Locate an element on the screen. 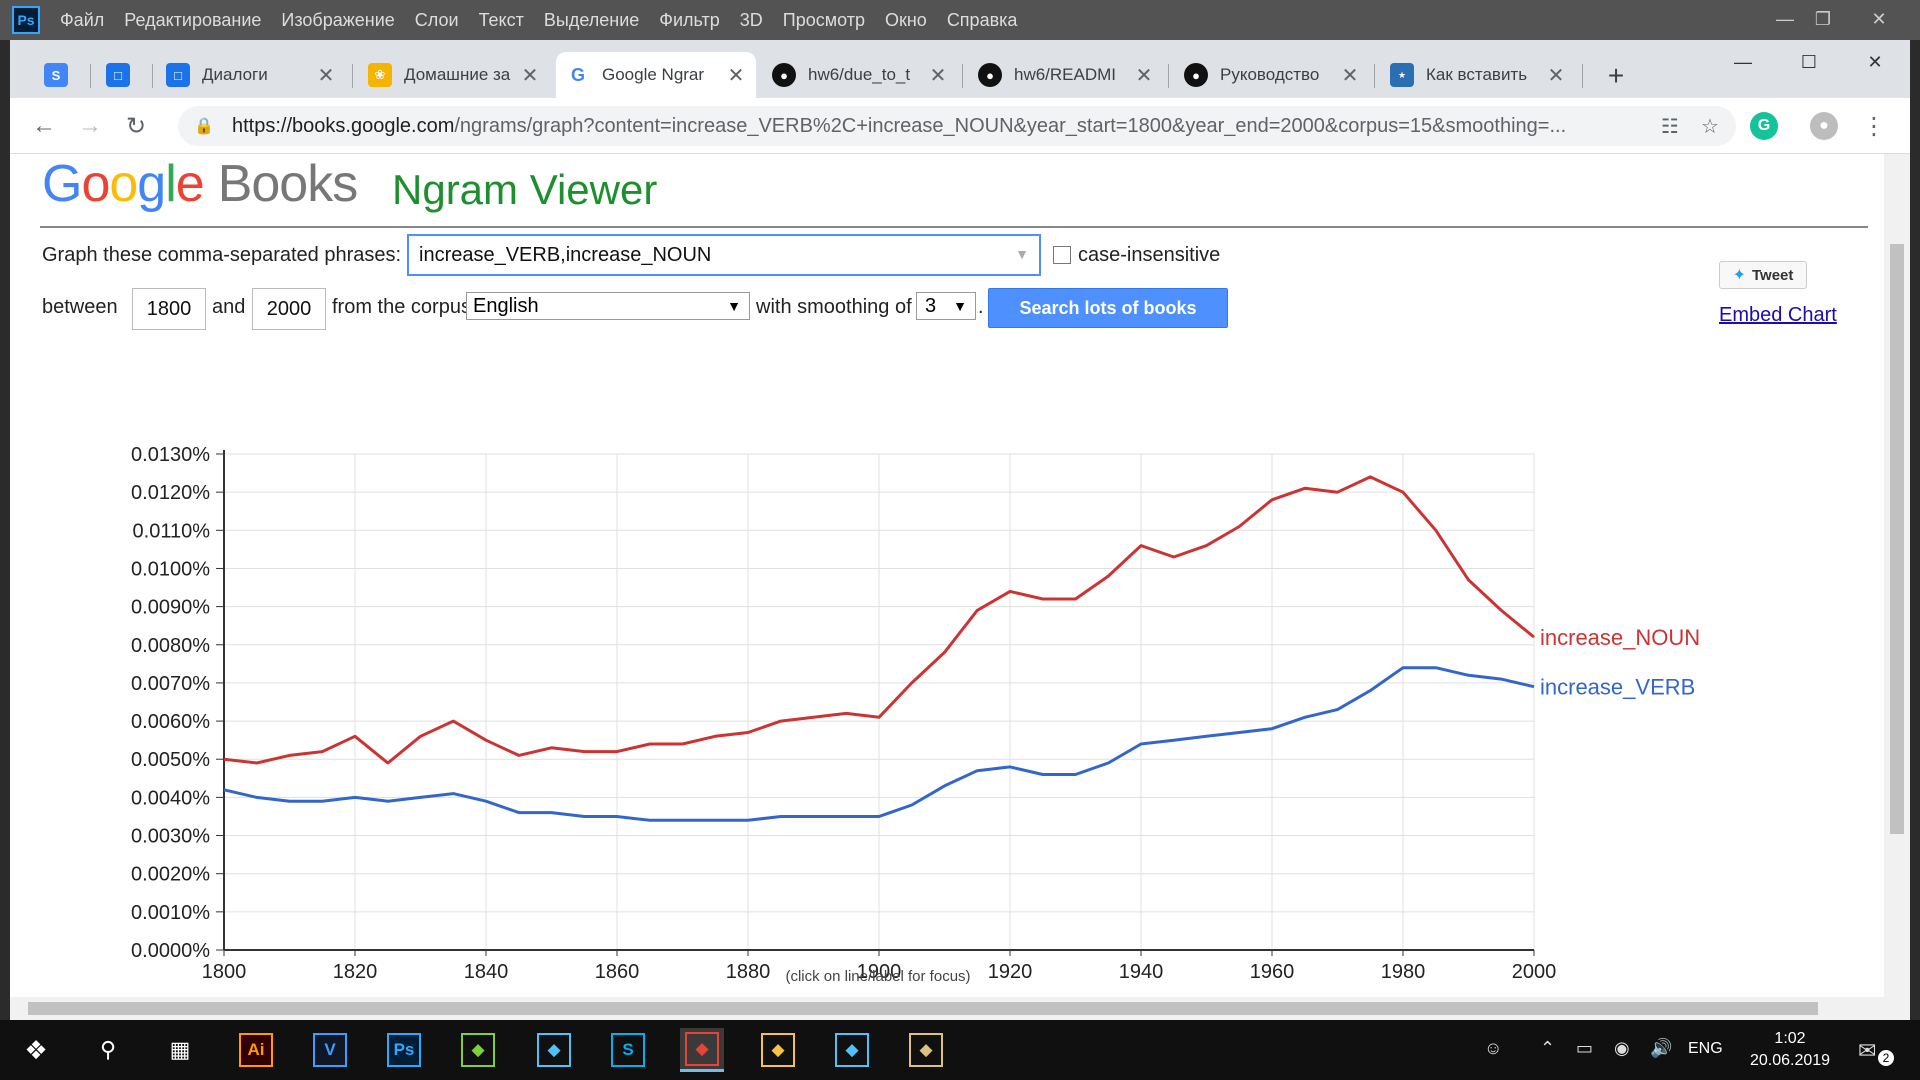  windows-start-icon: ❖ is located at coordinates (36, 1049).